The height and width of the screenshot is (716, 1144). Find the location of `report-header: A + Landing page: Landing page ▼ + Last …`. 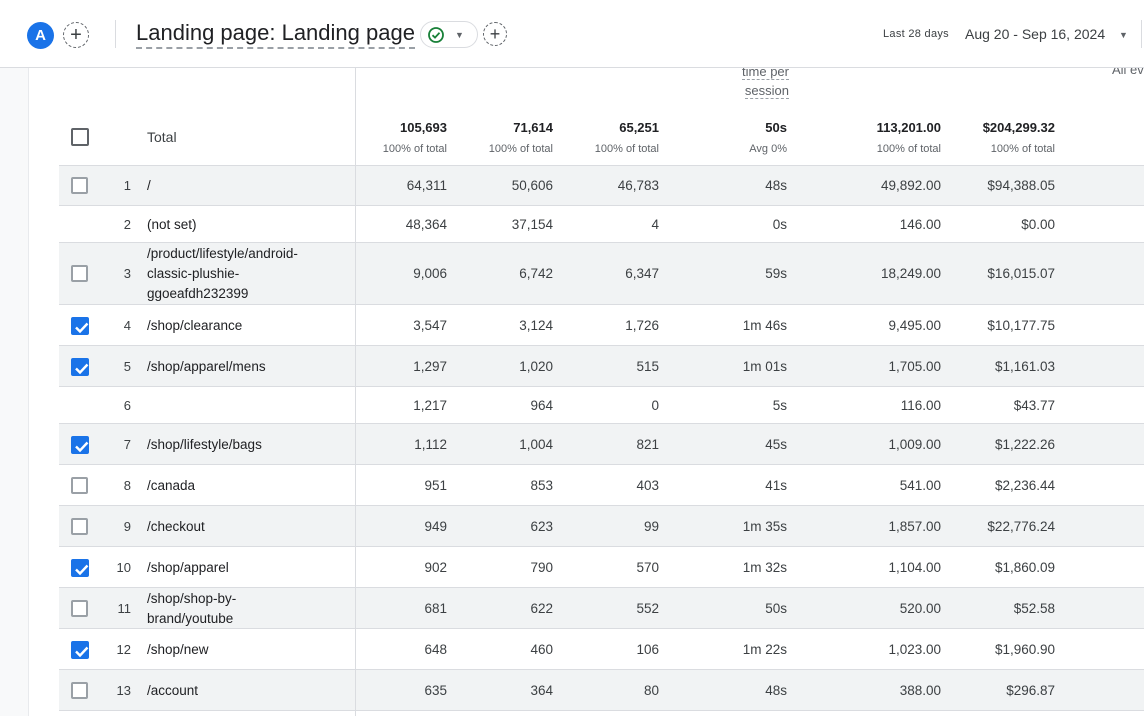

report-header: A + Landing page: Landing page ▼ + Last … is located at coordinates (572, 34).